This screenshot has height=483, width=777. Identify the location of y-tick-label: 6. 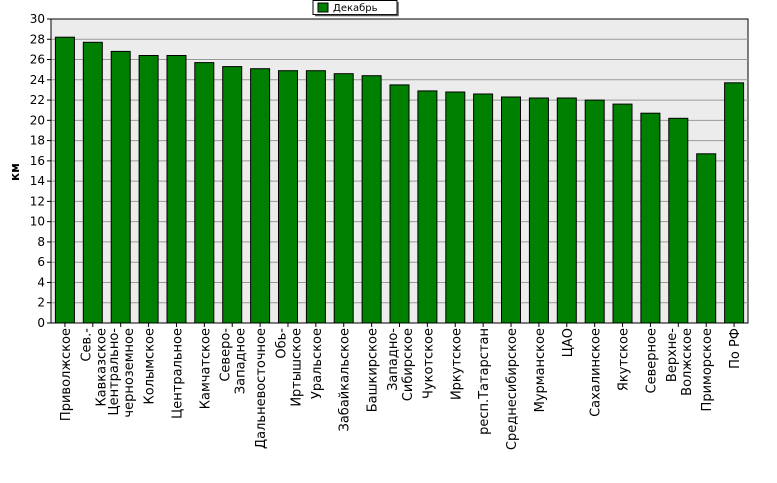
(41, 262).